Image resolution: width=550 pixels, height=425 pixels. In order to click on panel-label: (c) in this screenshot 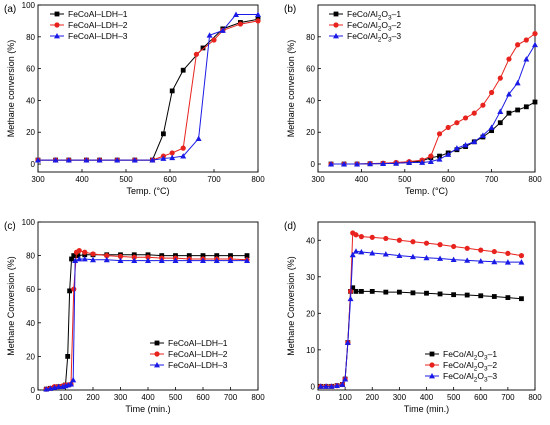, I will do `click(10, 226)`.